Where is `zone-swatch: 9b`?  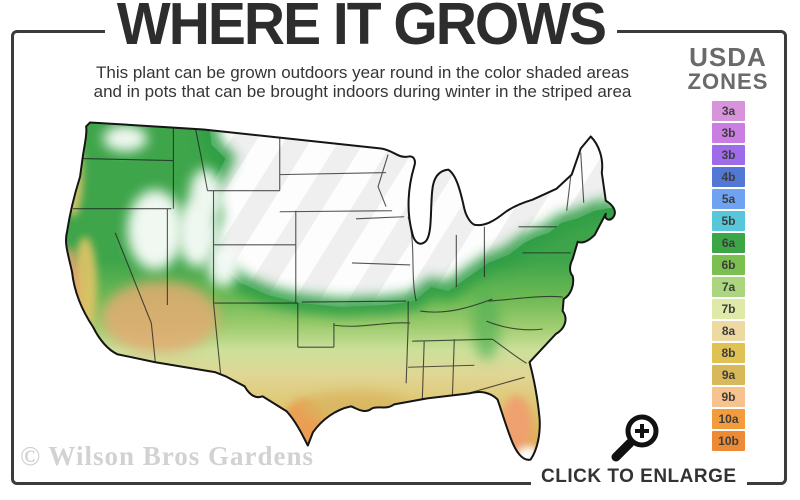
zone-swatch: 9b is located at coordinates (728, 397).